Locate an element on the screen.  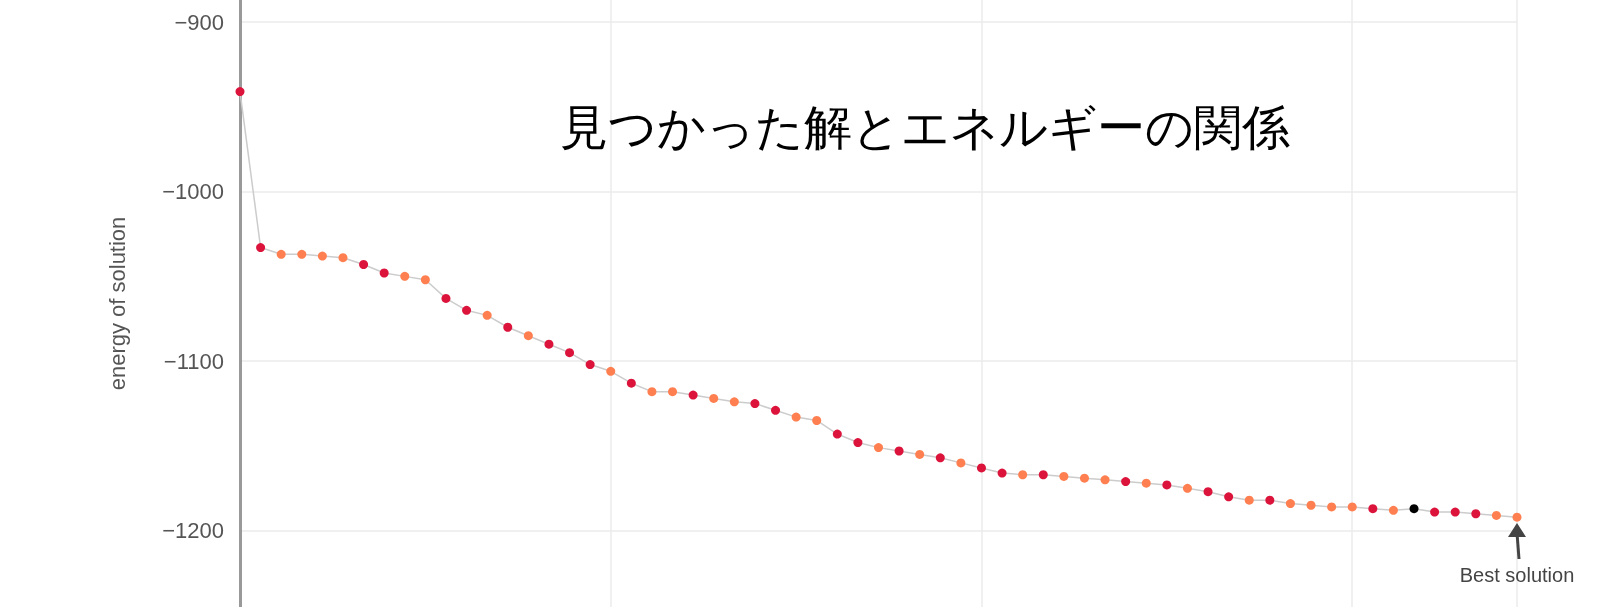
annotation: Best solution is located at coordinates (1517, 575).